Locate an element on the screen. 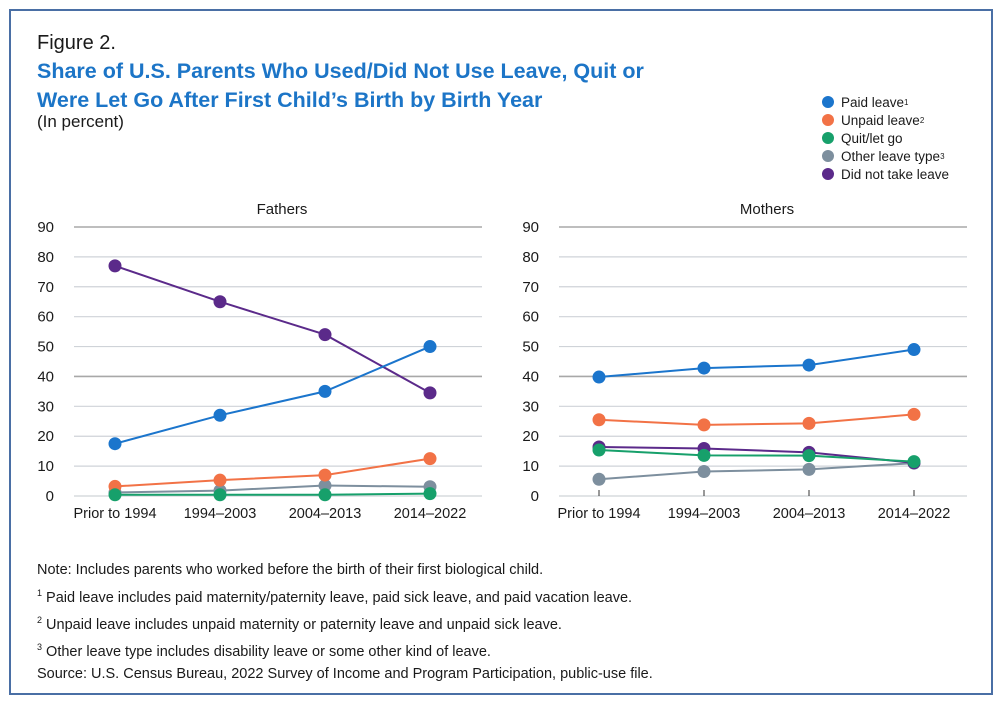  legend-footnote-marker: 2 is located at coordinates (922, 120).